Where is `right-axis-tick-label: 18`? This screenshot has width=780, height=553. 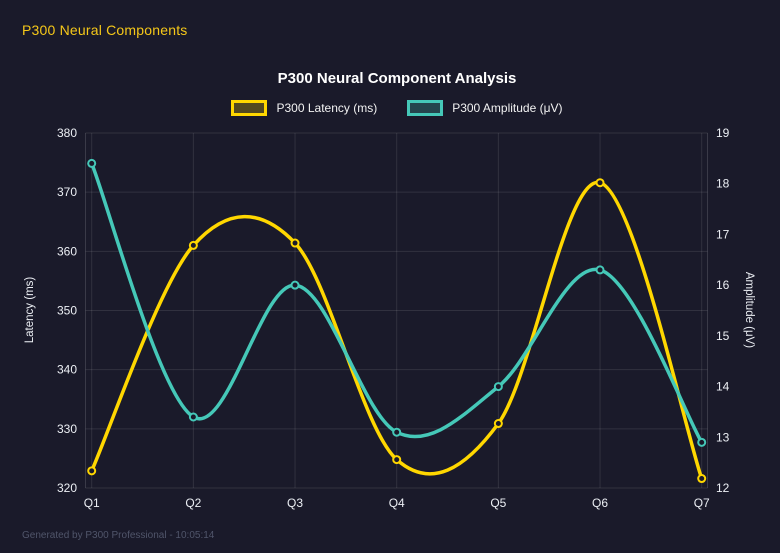
right-axis-tick-label: 18 is located at coordinates (723, 184).